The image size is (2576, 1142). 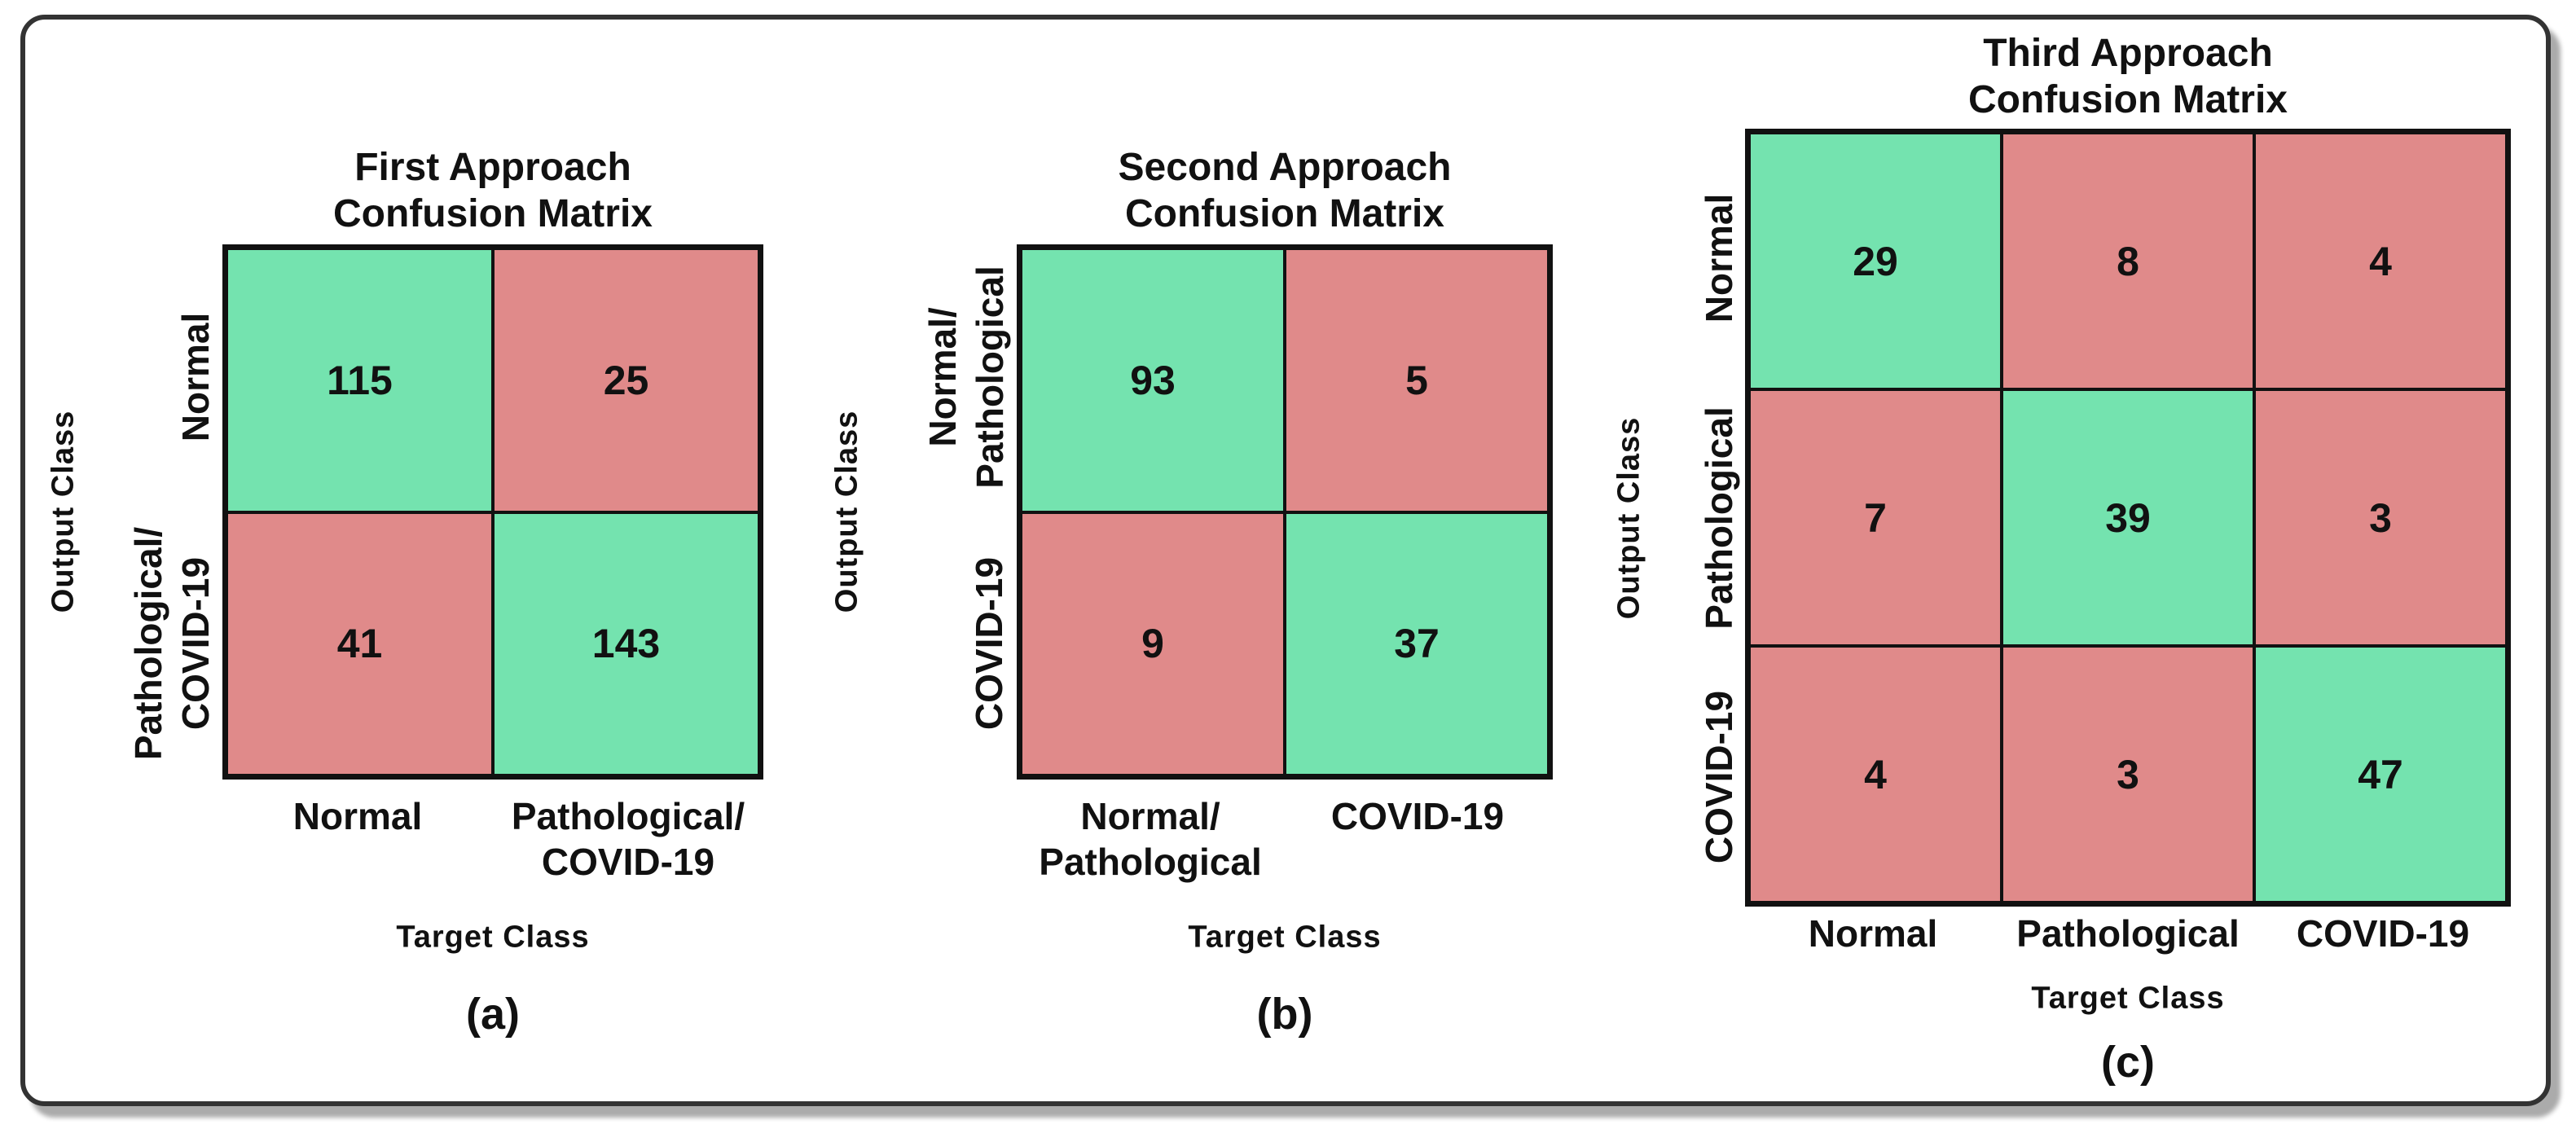 I want to click on matrix-cell-r0c0: 29, so click(x=1875, y=261).